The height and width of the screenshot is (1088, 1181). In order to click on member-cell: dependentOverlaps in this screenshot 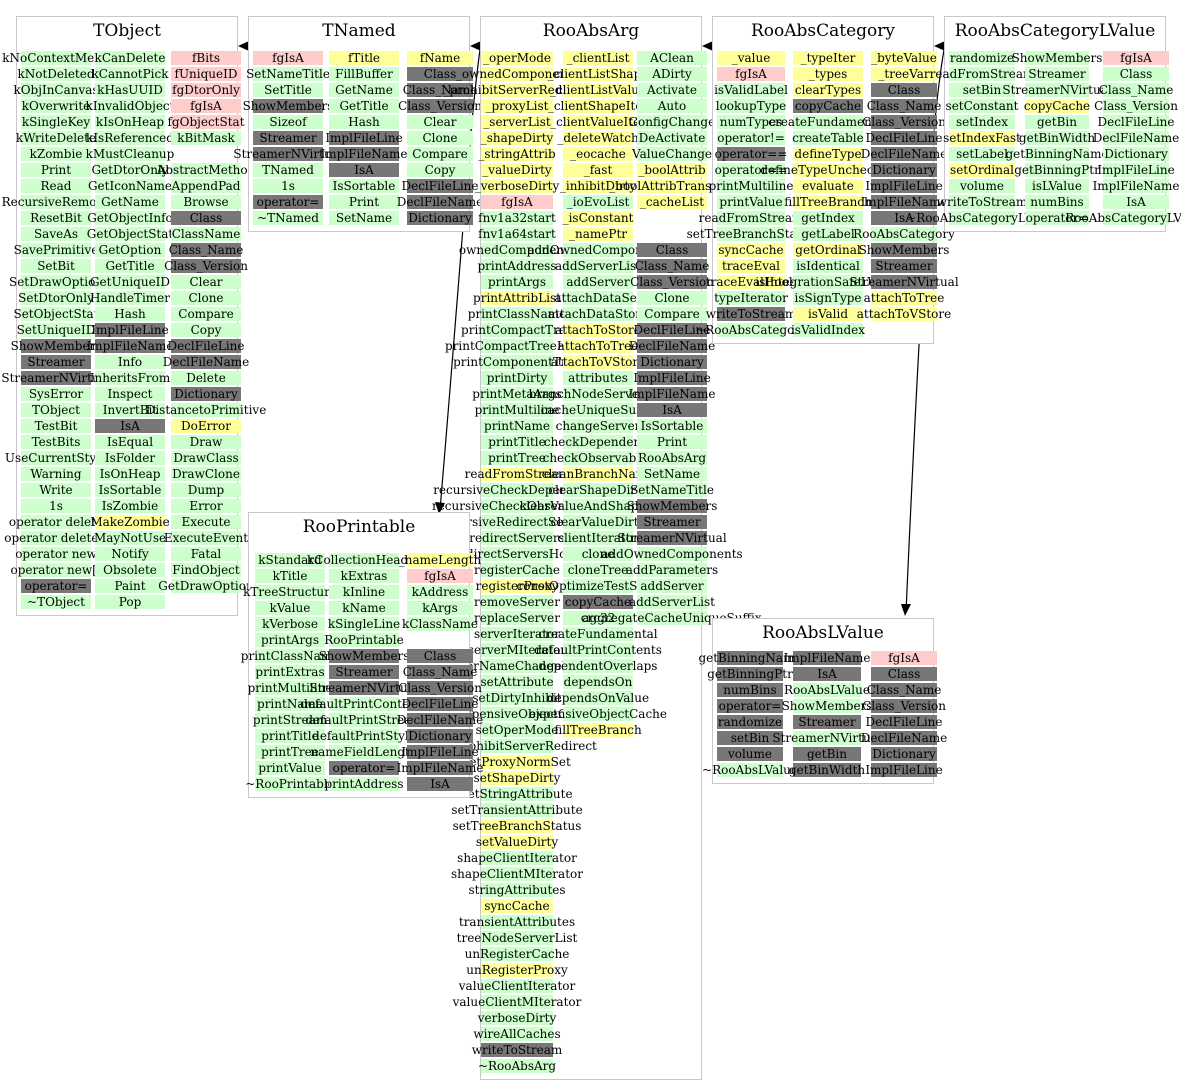, I will do `click(598, 666)`.